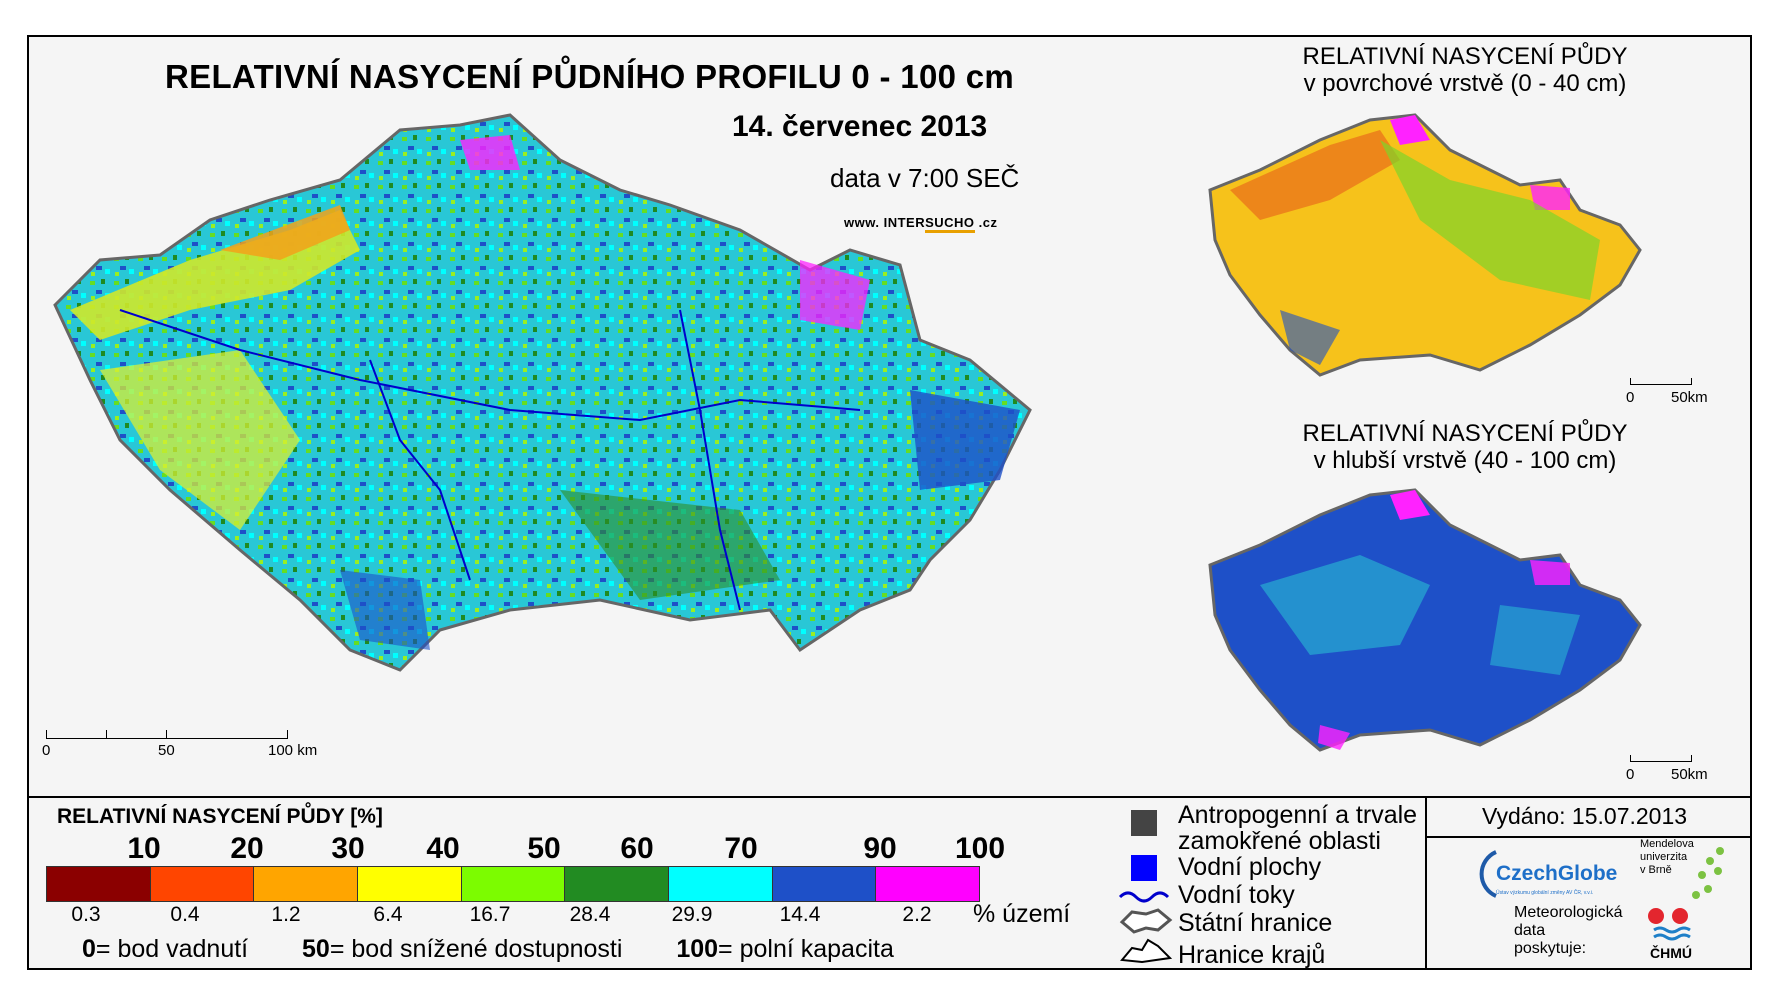 Image resolution: width=1772 pixels, height=1003 pixels. Describe the element at coordinates (889, 797) in the screenshot. I see `legend-divider` at that location.